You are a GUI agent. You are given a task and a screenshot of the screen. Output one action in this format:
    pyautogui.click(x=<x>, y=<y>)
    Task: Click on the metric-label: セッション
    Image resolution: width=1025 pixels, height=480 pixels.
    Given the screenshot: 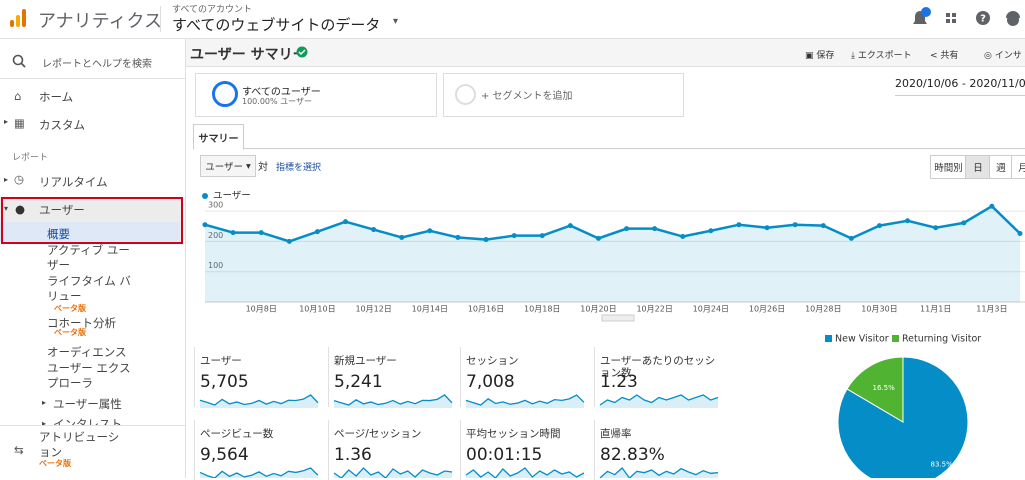 What is the action you would take?
    pyautogui.click(x=492, y=361)
    